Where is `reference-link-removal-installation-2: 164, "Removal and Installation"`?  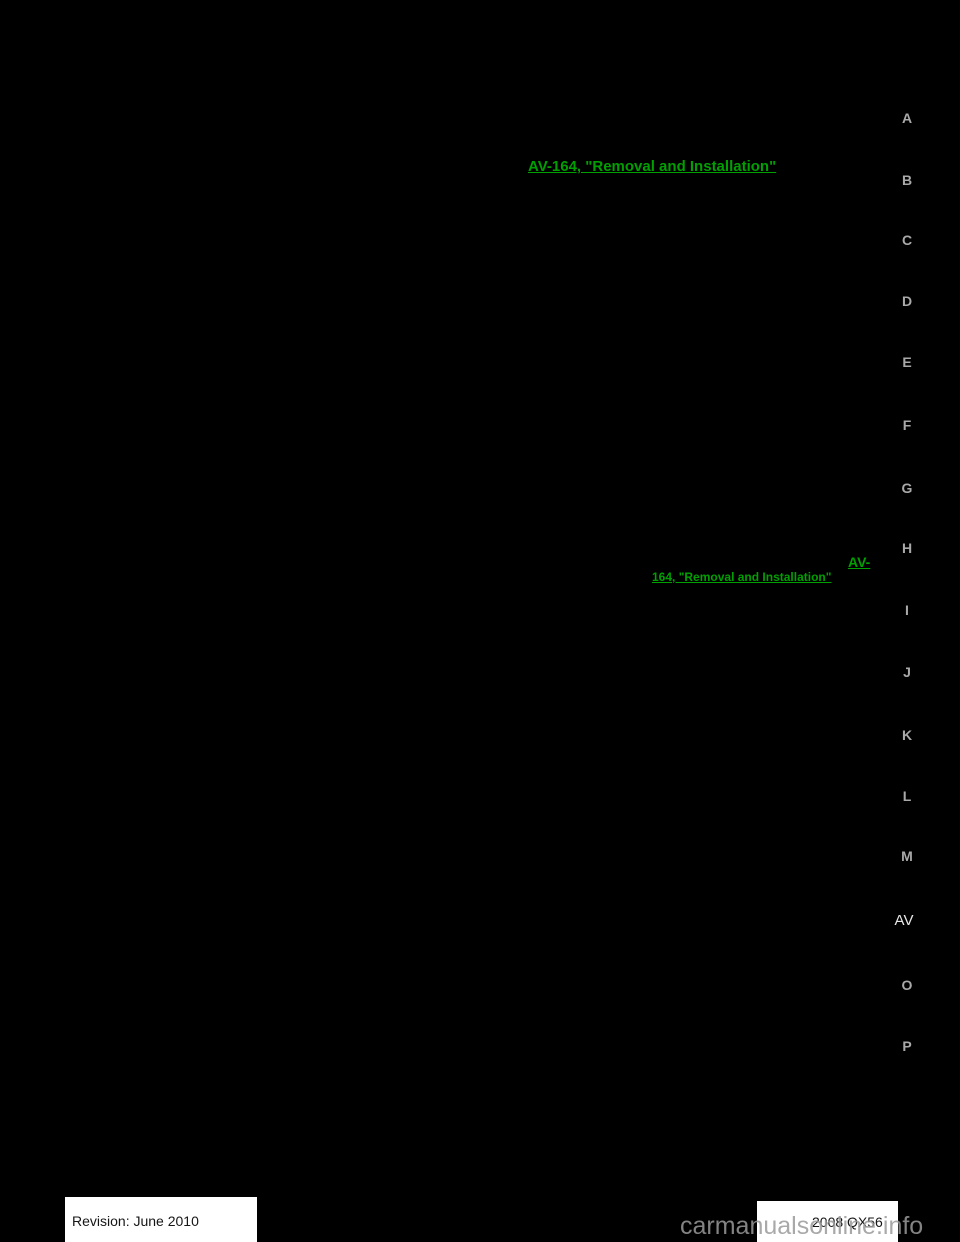
reference-link-removal-installation-2: 164, "Removal and Installation" is located at coordinates (742, 577).